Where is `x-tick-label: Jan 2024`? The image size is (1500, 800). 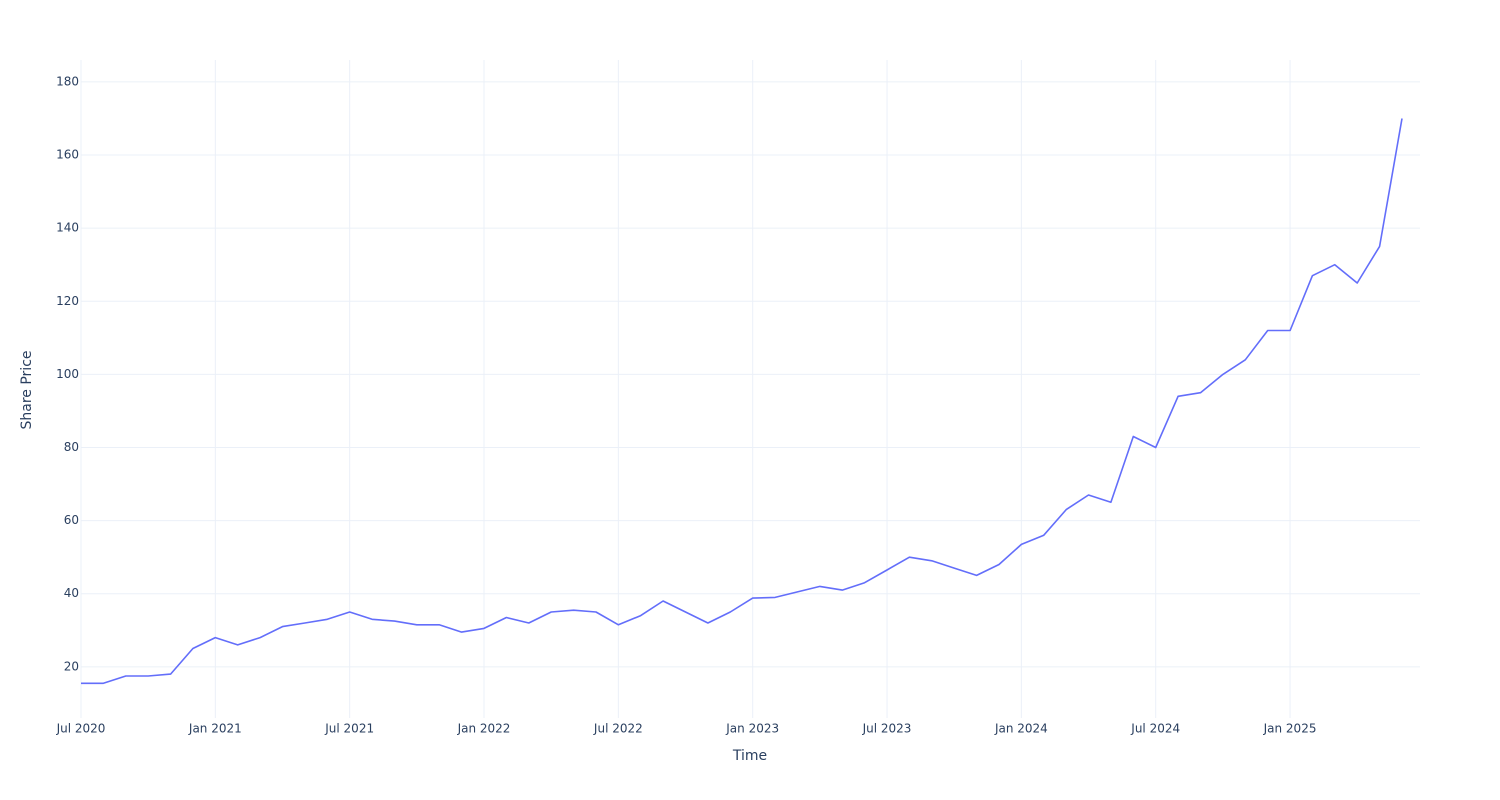 x-tick-label: Jan 2024 is located at coordinates (1021, 729).